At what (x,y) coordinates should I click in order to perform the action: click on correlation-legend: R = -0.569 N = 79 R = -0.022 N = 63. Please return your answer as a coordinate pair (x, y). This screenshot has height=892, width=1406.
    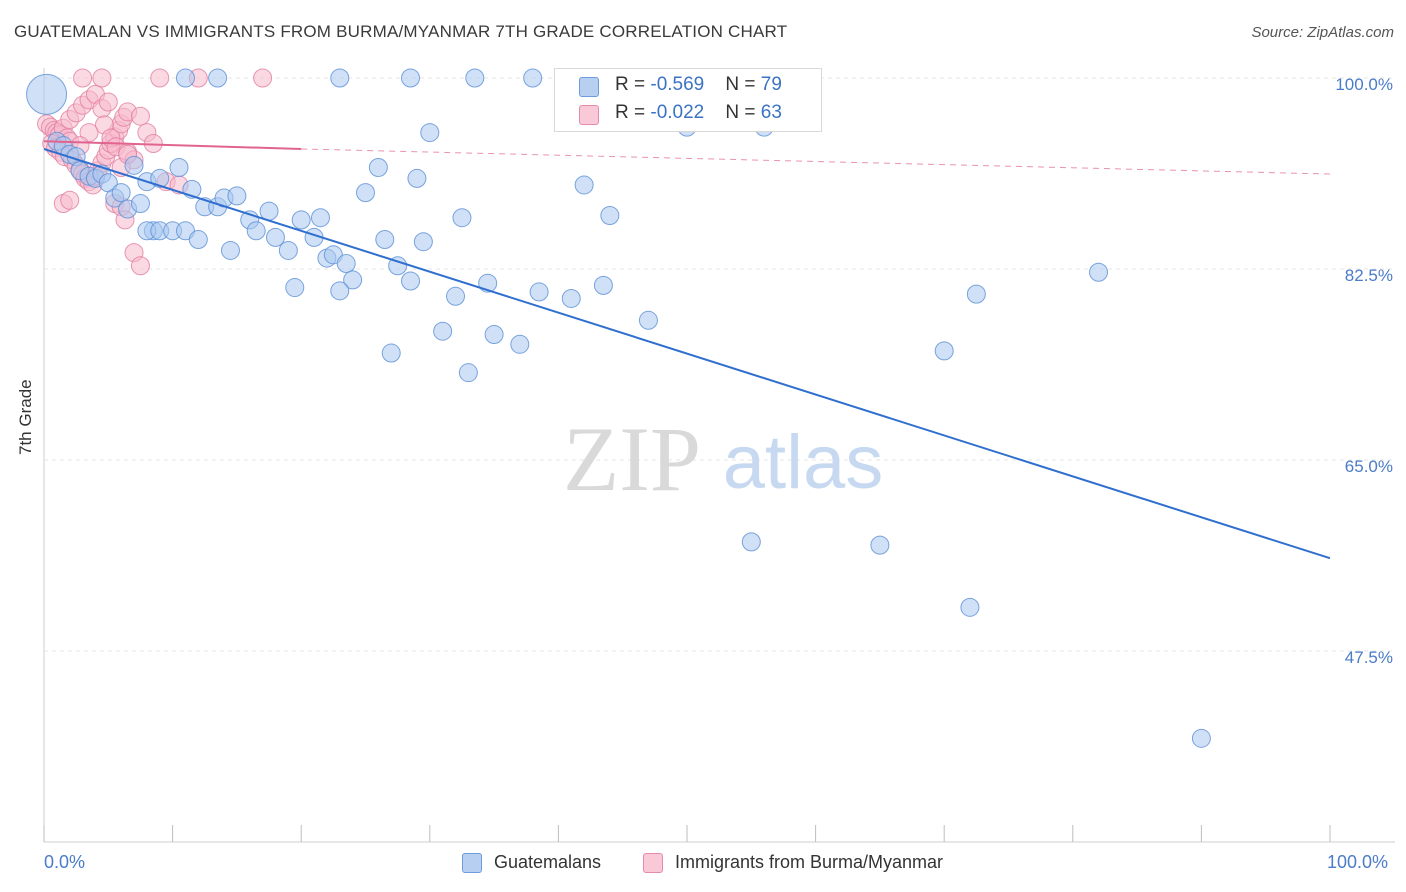
    Looking at the image, I should click on (688, 100).